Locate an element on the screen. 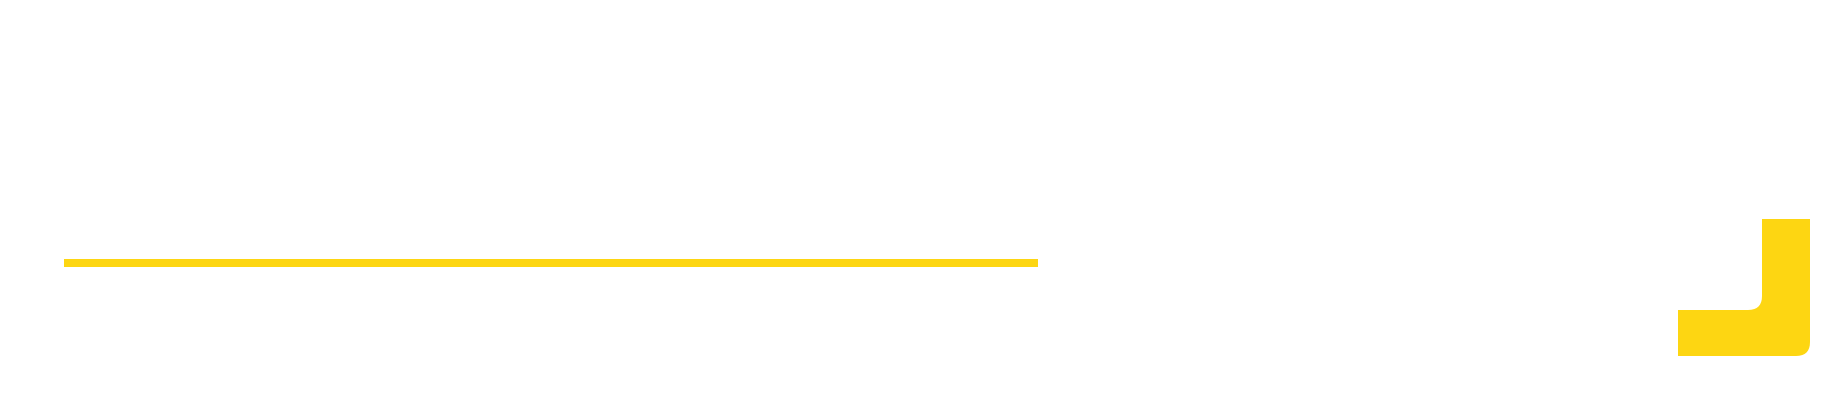 Image resolution: width=1842 pixels, height=400 pixels. corner-bracket-icon is located at coordinates (1744, 287).